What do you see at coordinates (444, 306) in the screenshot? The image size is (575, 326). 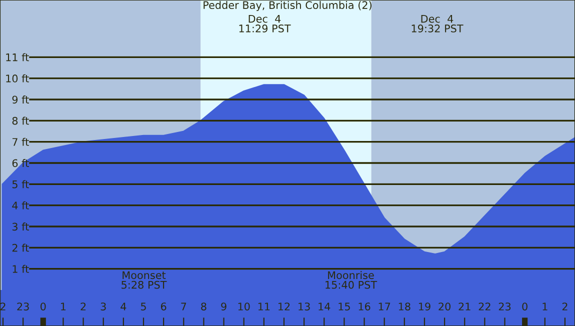 I see `x-tick-label: 20` at bounding box center [444, 306].